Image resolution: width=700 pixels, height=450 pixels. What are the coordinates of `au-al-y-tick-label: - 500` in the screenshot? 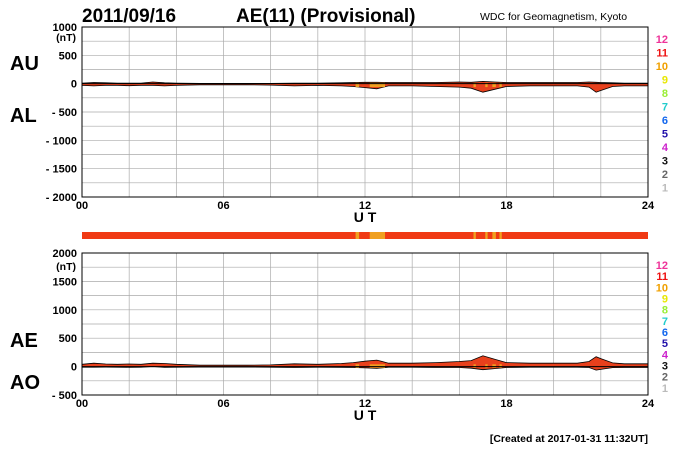 It's located at (64, 113).